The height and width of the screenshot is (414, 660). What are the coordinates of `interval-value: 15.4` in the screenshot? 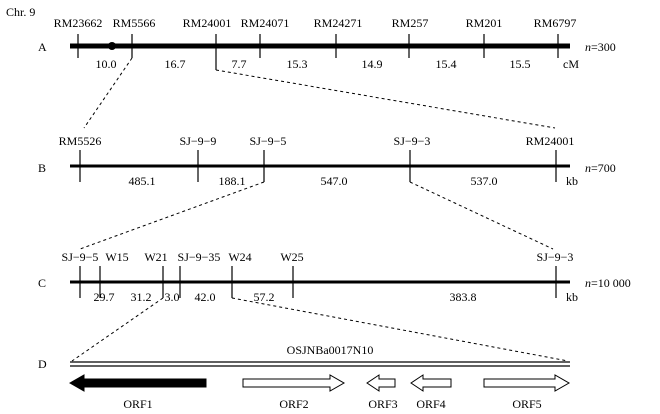 It's located at (446, 64).